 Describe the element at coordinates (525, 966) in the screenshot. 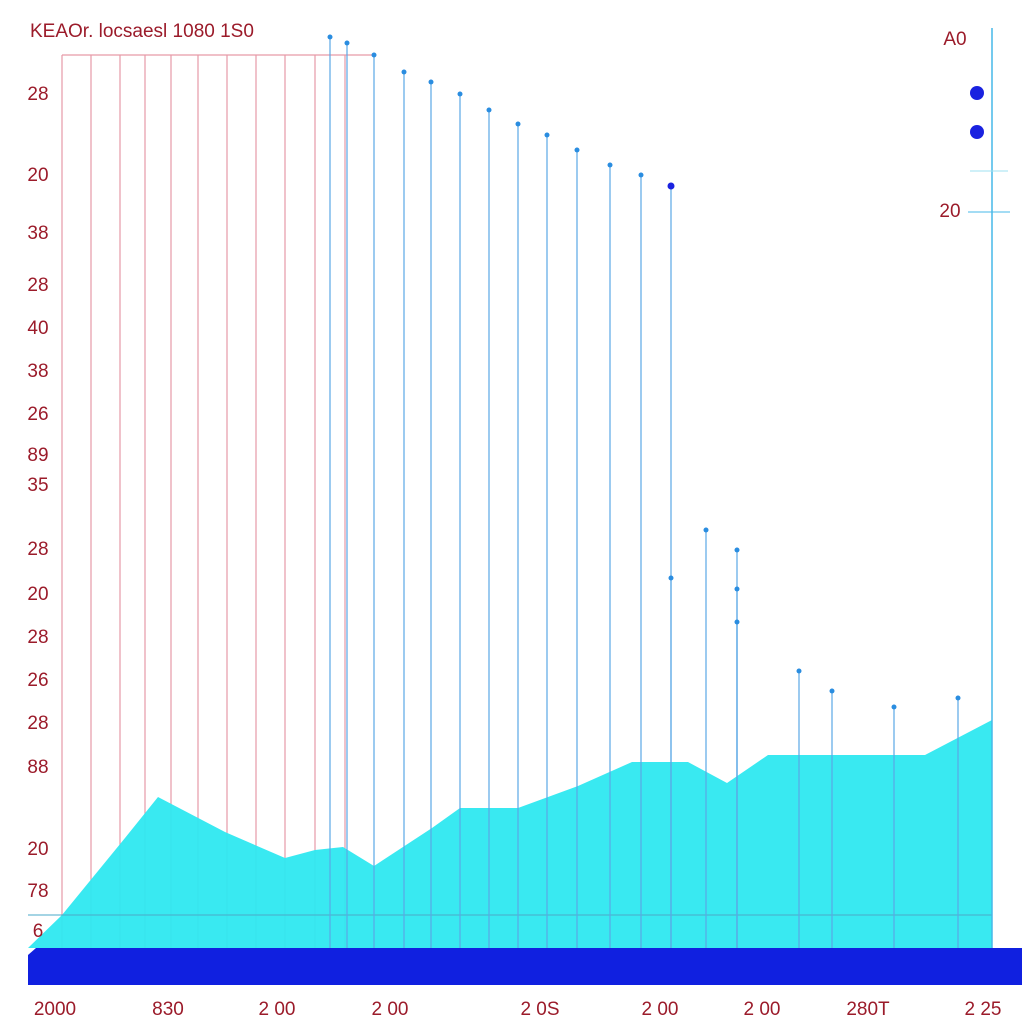

I see `bottom-band` at that location.